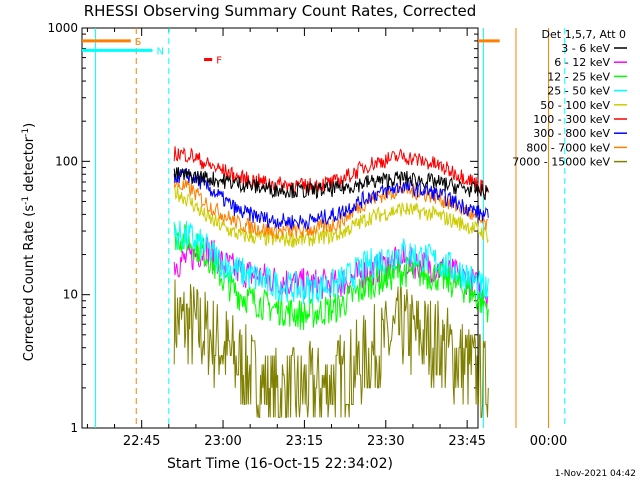 This screenshot has height=480, width=640. What do you see at coordinates (571, 133) in the screenshot?
I see `legend-label: 300 - 800 keV` at bounding box center [571, 133].